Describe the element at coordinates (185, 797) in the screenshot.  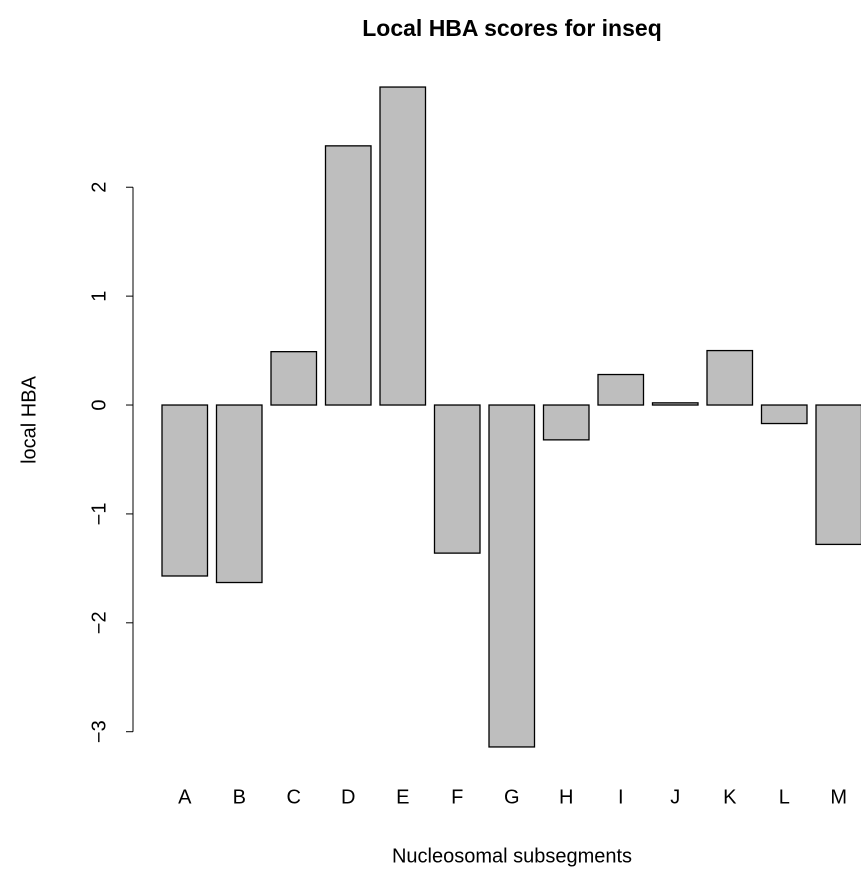
I see `x-tick-label: A` at that location.